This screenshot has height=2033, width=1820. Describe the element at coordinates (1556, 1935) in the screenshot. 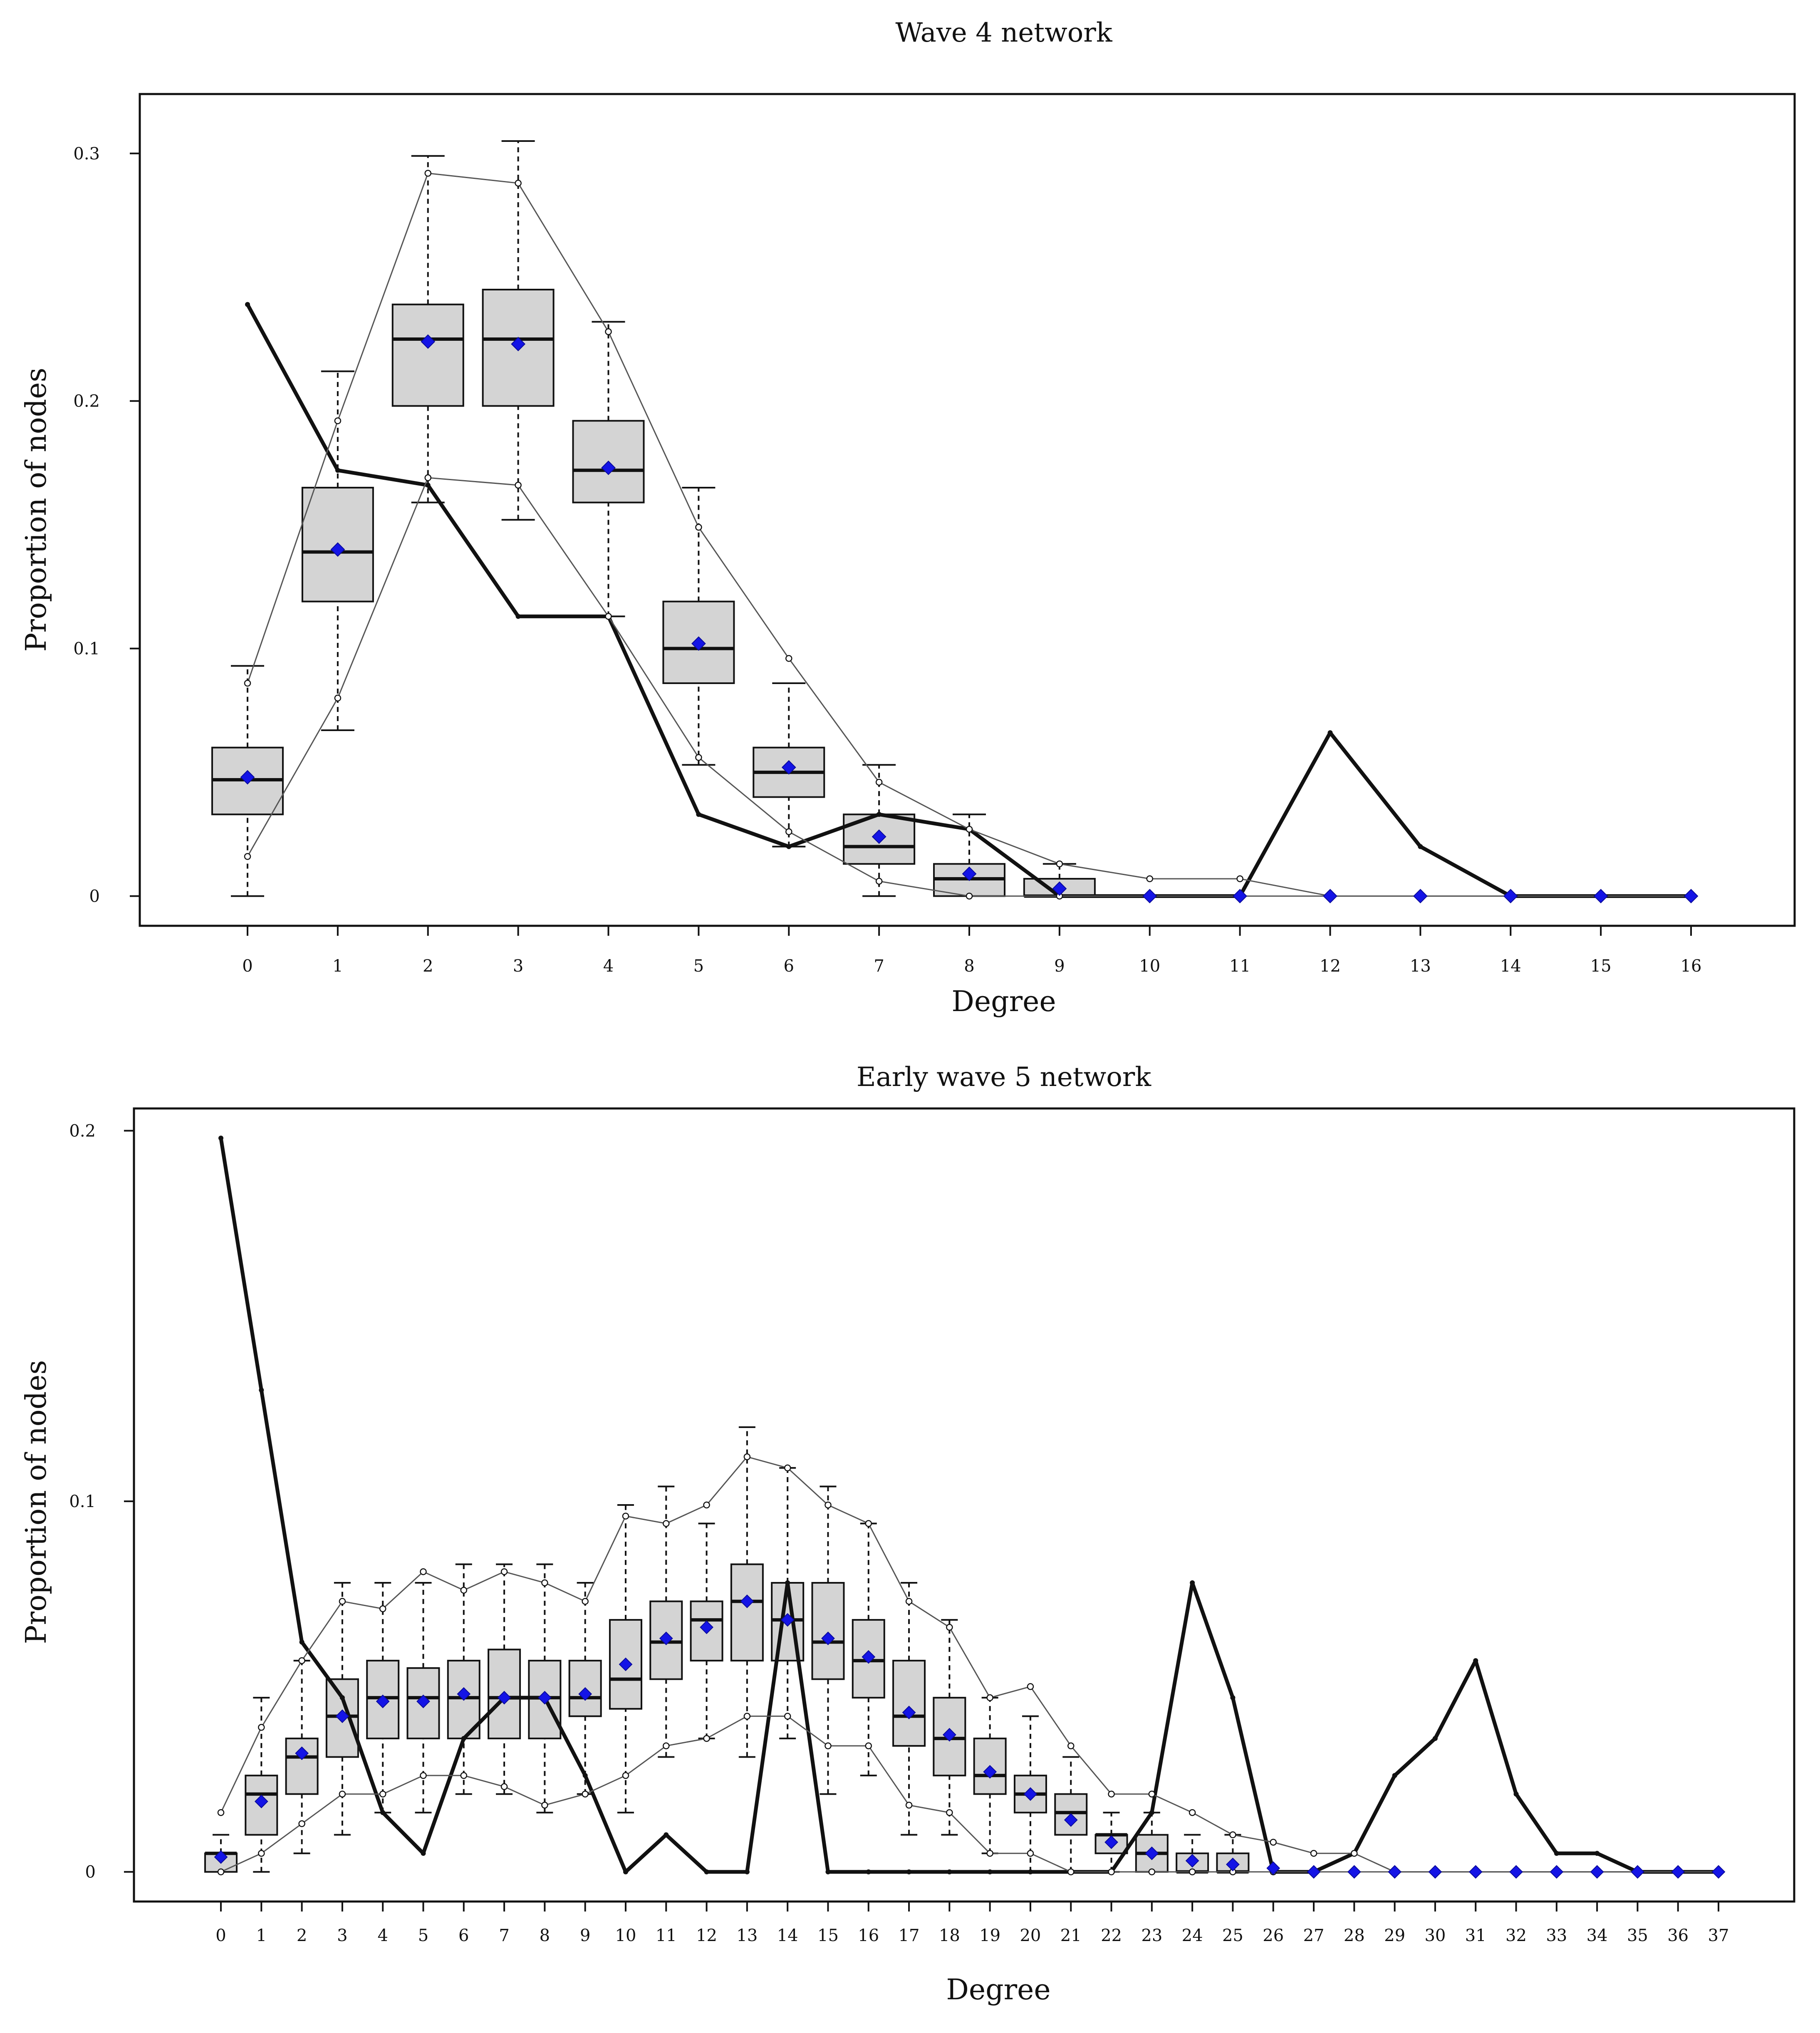

I see `x-tick-label: 33` at that location.